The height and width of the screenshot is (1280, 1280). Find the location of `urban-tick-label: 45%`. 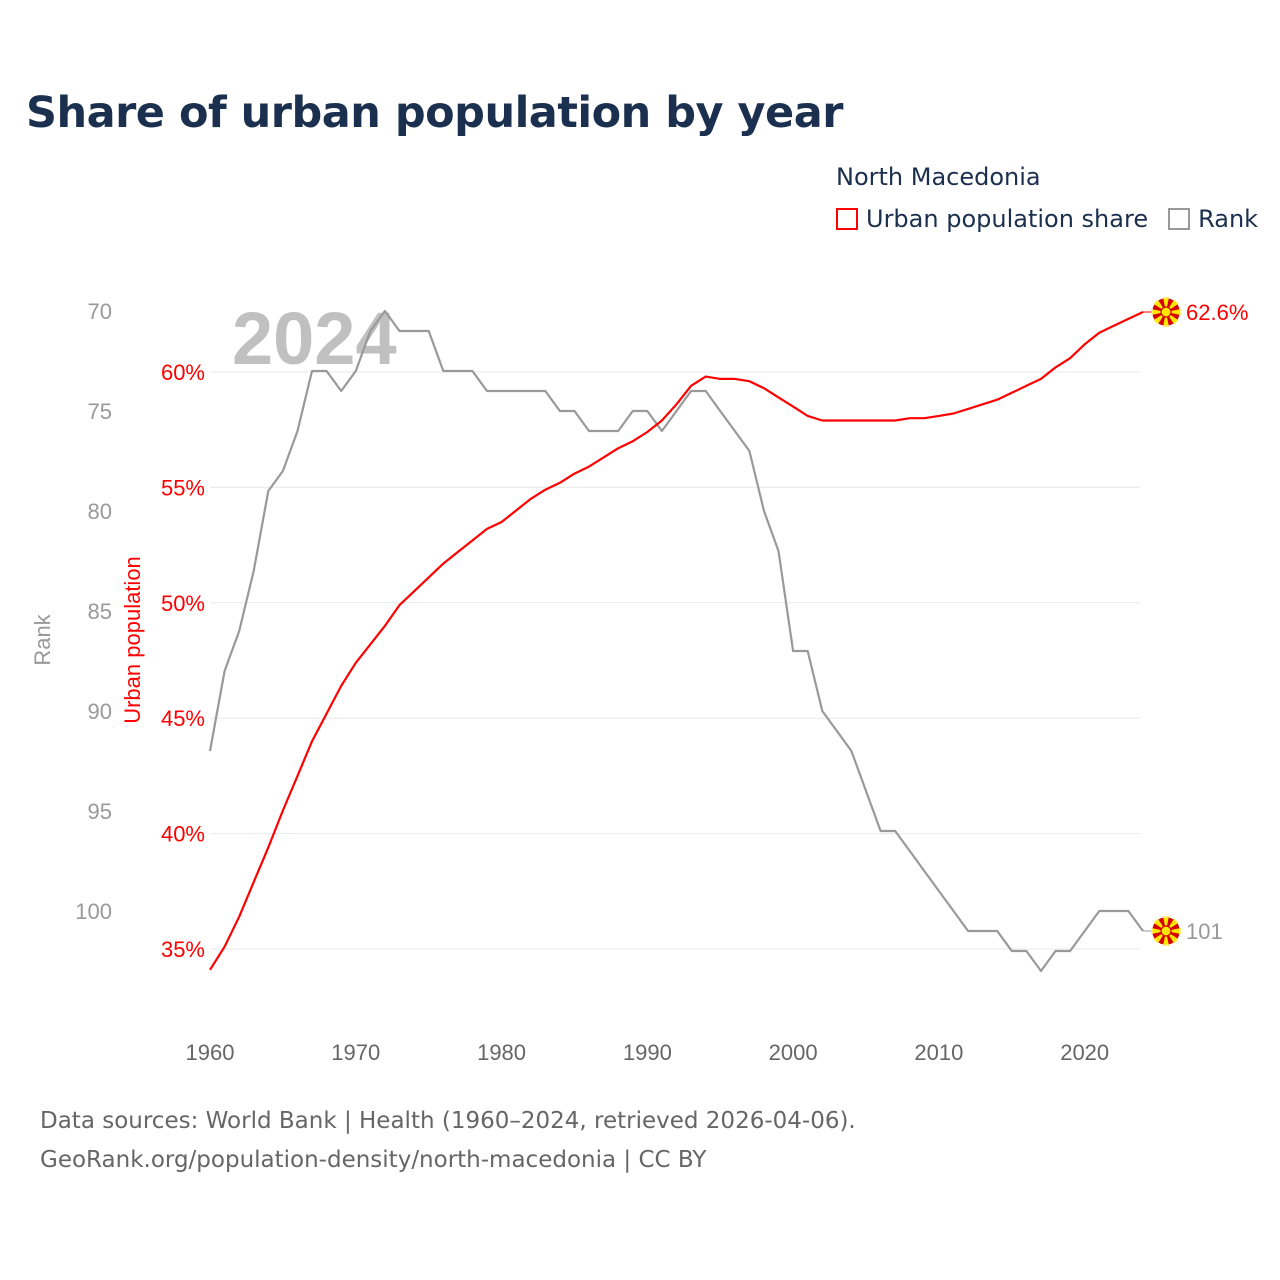

urban-tick-label: 45% is located at coordinates (183, 718).